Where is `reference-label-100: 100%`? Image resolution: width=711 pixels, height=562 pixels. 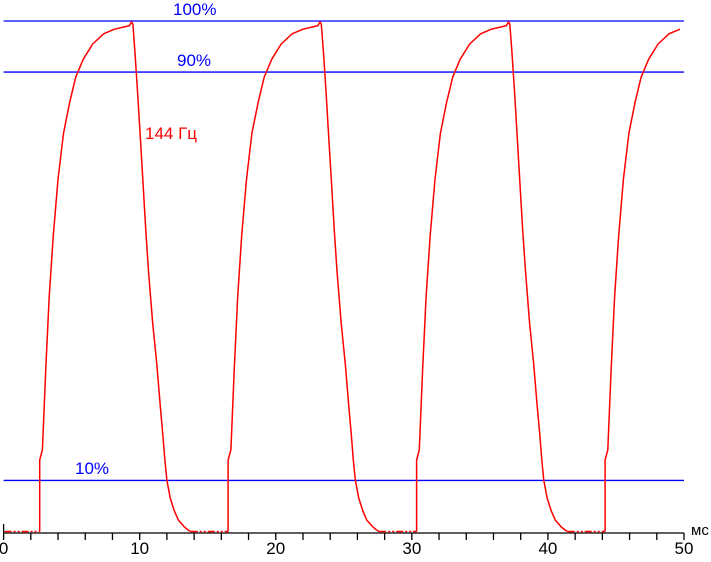 reference-label-100: 100% is located at coordinates (195, 9).